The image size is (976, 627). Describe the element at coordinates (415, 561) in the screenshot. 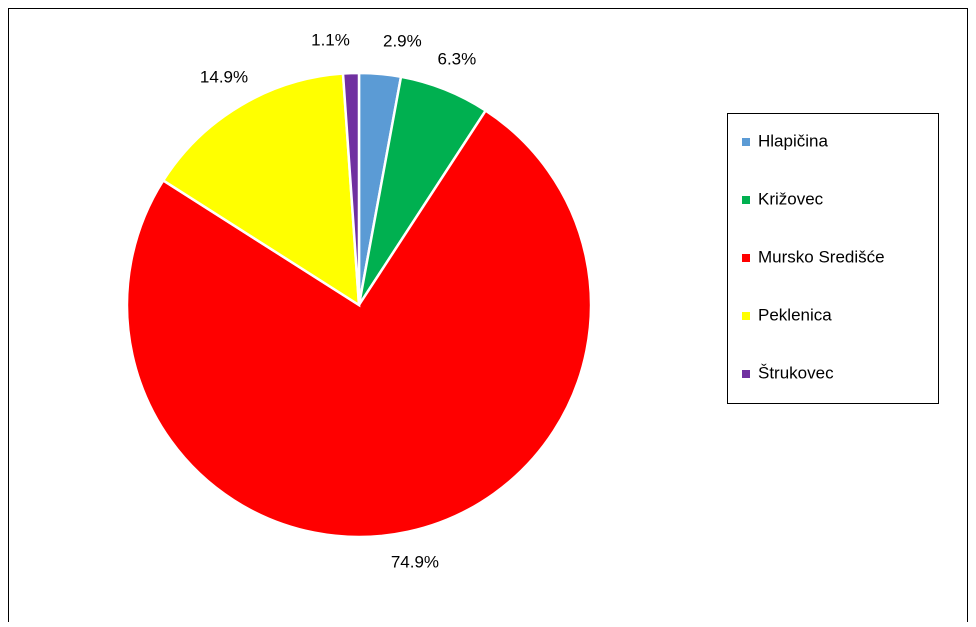

I see `data-label: 74.9%` at that location.